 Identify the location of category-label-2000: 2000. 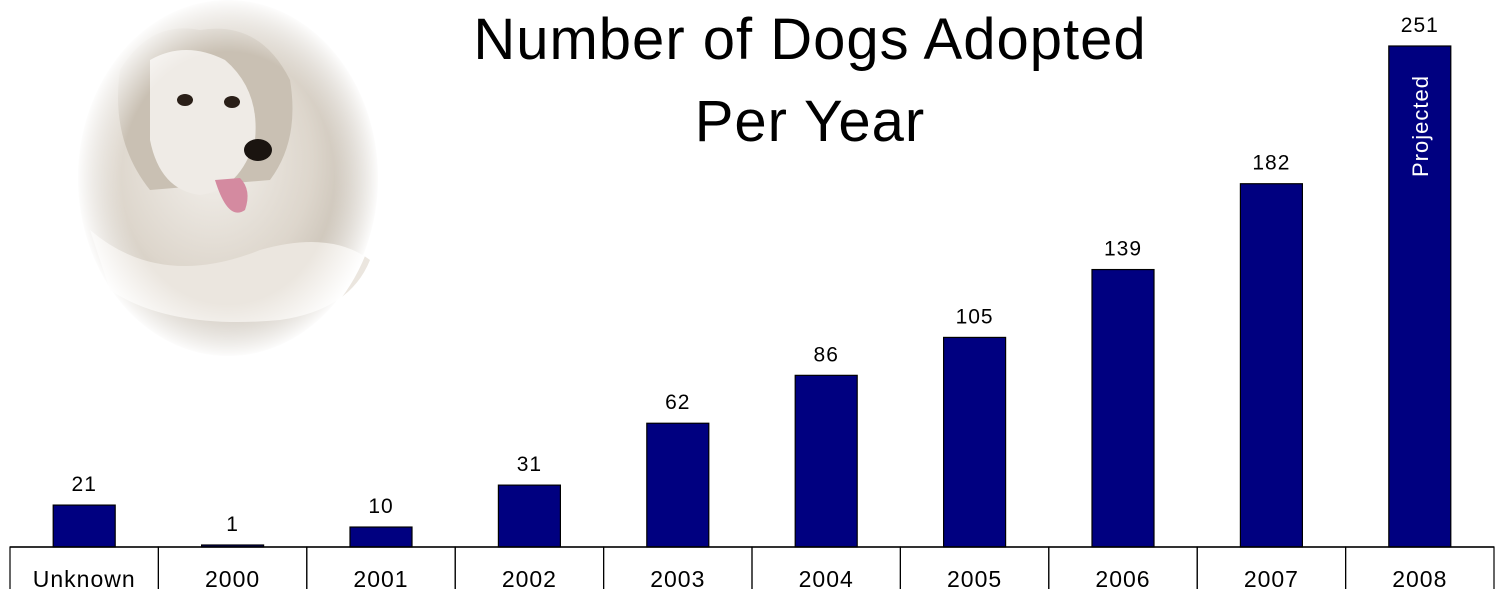
(232, 577).